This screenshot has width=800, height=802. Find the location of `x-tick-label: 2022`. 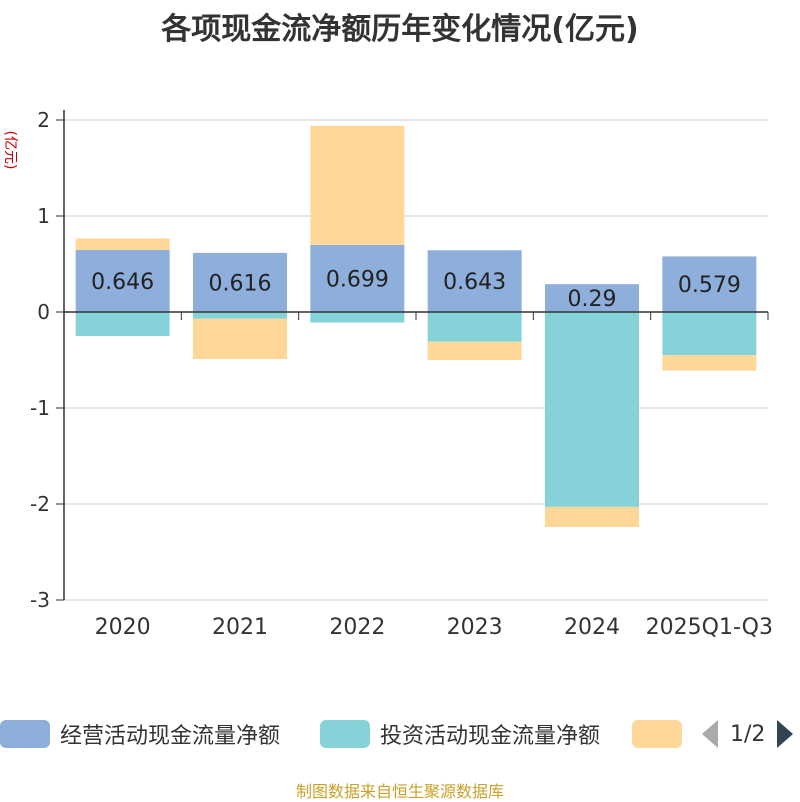

x-tick-label: 2022 is located at coordinates (357, 627).